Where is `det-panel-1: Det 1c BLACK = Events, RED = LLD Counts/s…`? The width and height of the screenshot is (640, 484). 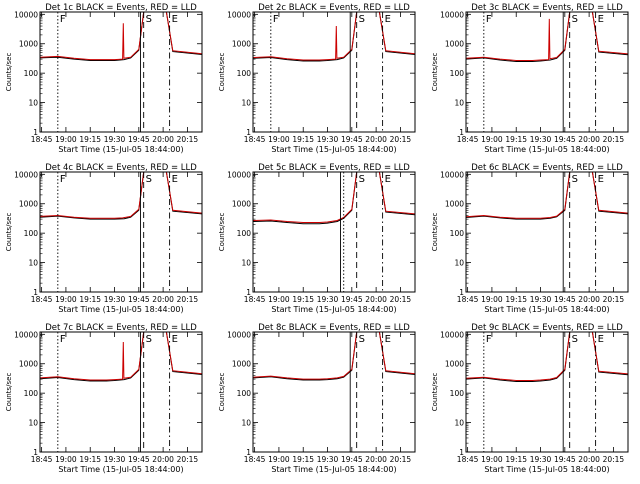 det-panel-1: Det 1c BLACK = Events, RED = LLD Counts/s… is located at coordinates (104, 78).